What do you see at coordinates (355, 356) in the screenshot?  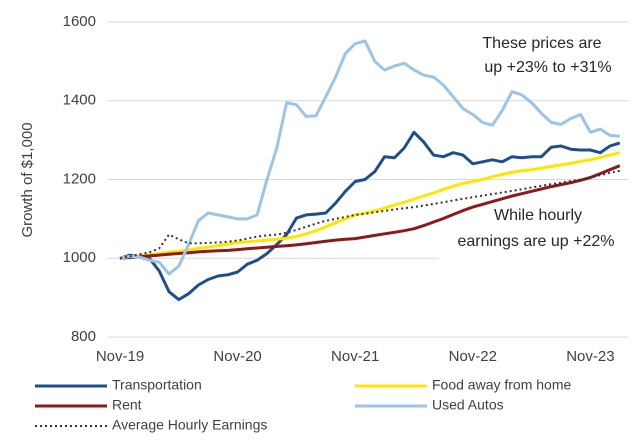 I see `x-tick-label: Nov-21` at bounding box center [355, 356].